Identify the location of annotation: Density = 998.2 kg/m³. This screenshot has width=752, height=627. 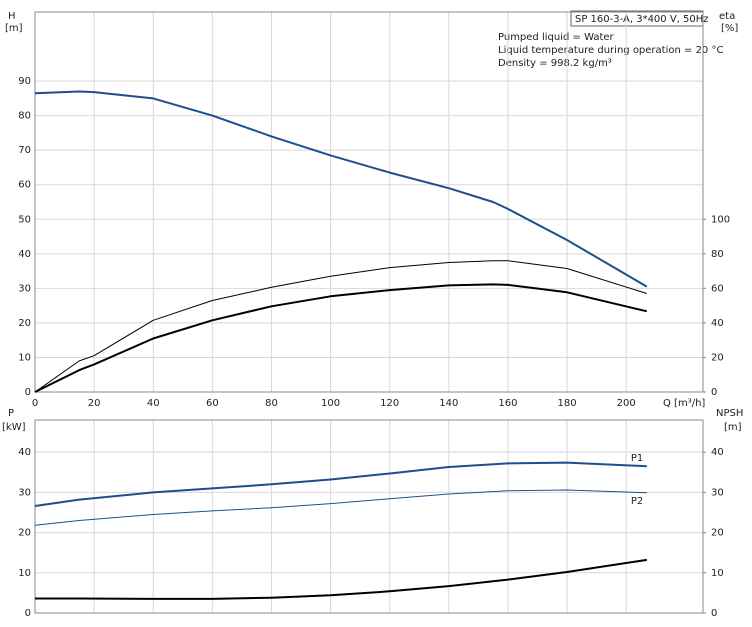
(555, 63).